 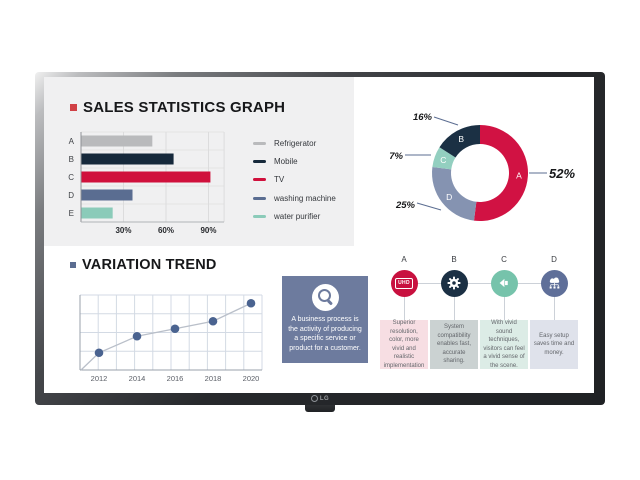 What do you see at coordinates (73, 265) in the screenshot?
I see `slate-bullet-icon` at bounding box center [73, 265].